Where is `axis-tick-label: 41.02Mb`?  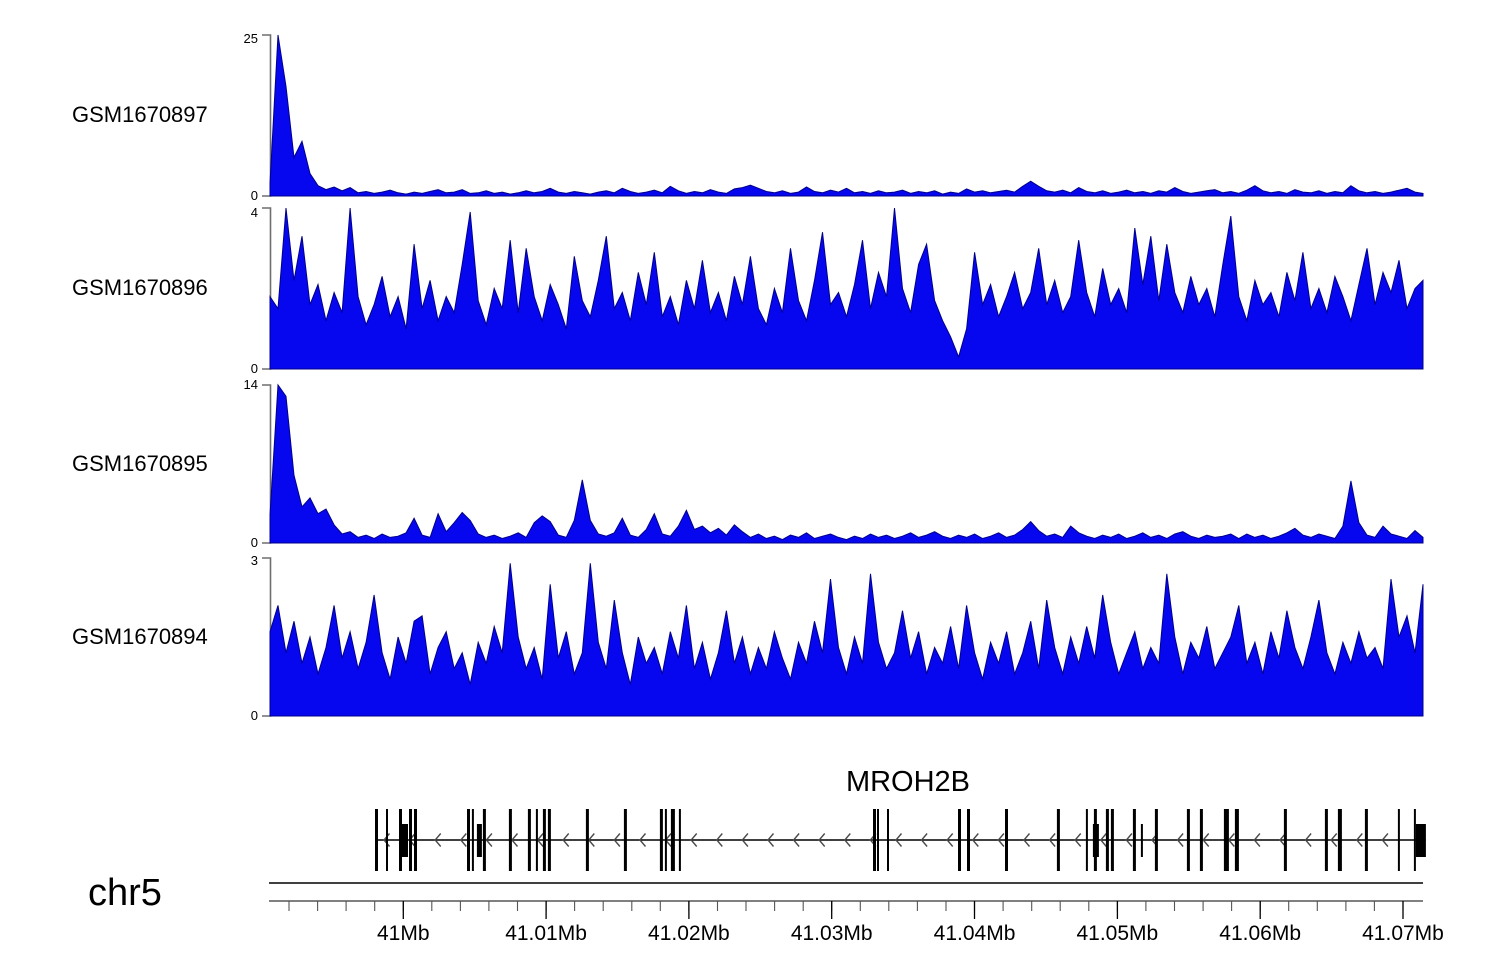
axis-tick-label: 41.02Mb is located at coordinates (689, 933).